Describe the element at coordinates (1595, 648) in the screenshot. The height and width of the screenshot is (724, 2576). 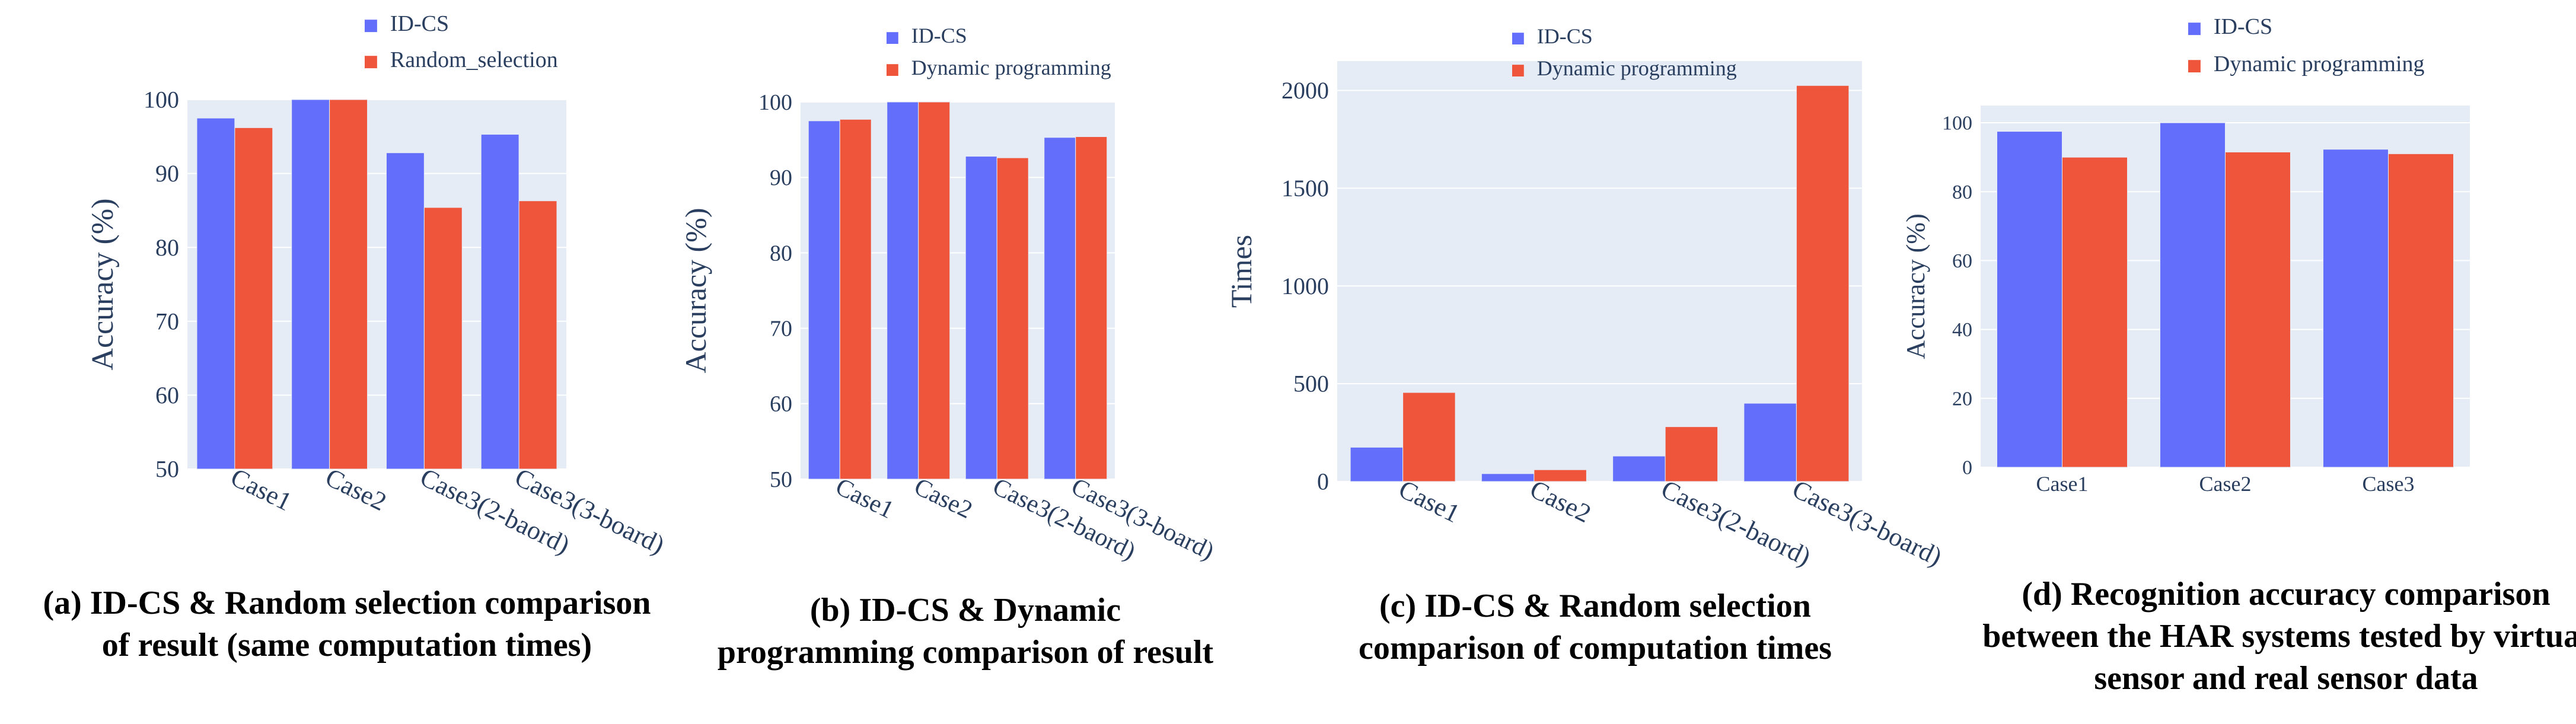
I see `caption-line: comparison of computation times` at that location.